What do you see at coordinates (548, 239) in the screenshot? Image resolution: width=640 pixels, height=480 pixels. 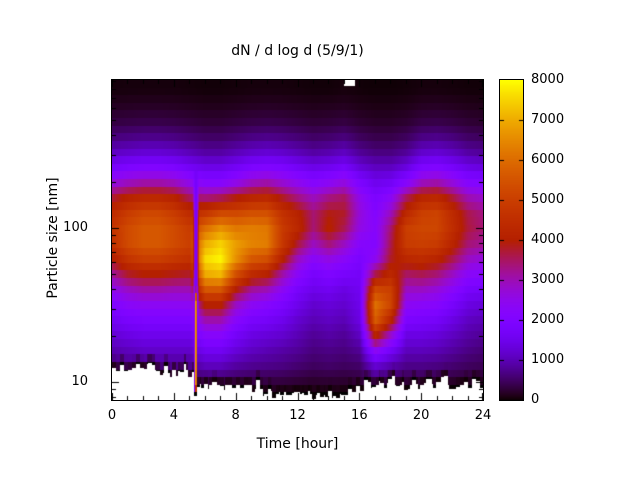 I see `colorbar-tick-label: 4000` at bounding box center [548, 239].